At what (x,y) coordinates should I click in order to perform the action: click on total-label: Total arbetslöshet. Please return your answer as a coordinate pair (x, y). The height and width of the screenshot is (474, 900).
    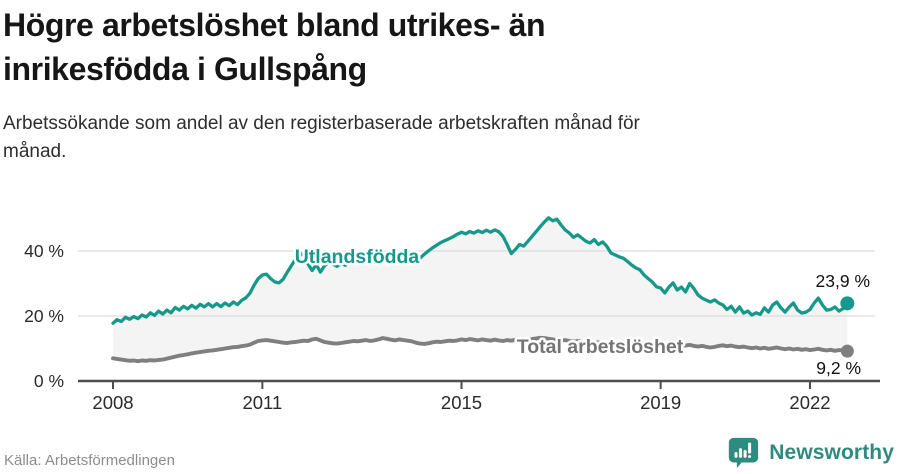
    Looking at the image, I should click on (600, 347).